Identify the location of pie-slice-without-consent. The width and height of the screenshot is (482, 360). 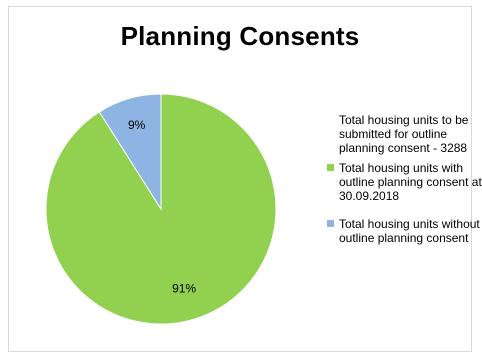
(130, 152).